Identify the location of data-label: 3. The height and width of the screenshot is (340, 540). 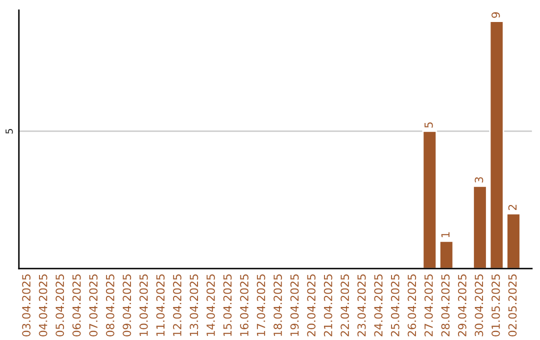
(479, 180).